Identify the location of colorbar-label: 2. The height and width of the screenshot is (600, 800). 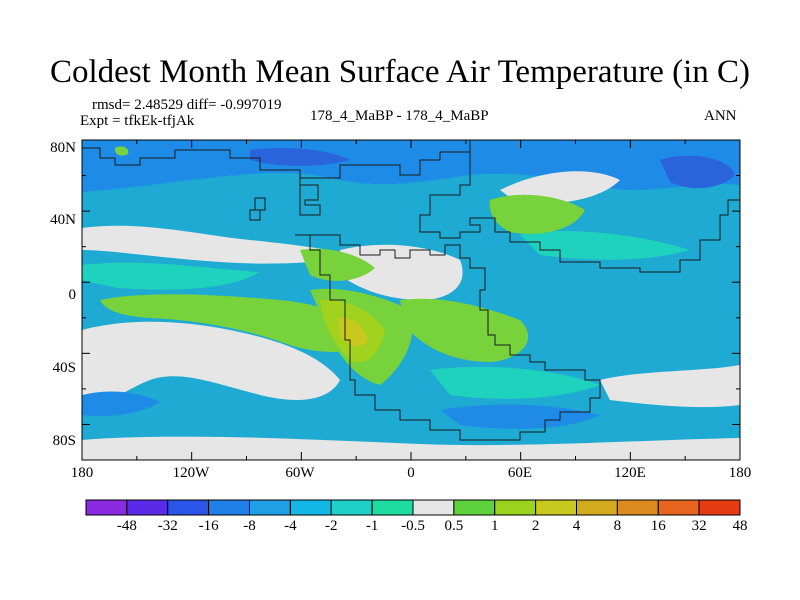
(535, 526).